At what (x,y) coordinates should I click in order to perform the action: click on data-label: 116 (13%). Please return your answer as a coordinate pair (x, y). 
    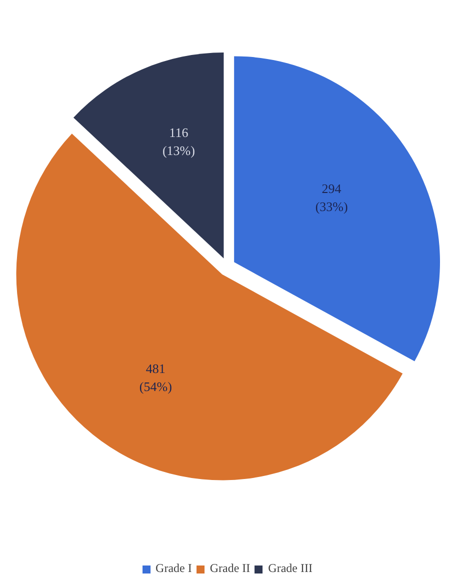
    Looking at the image, I should click on (178, 141).